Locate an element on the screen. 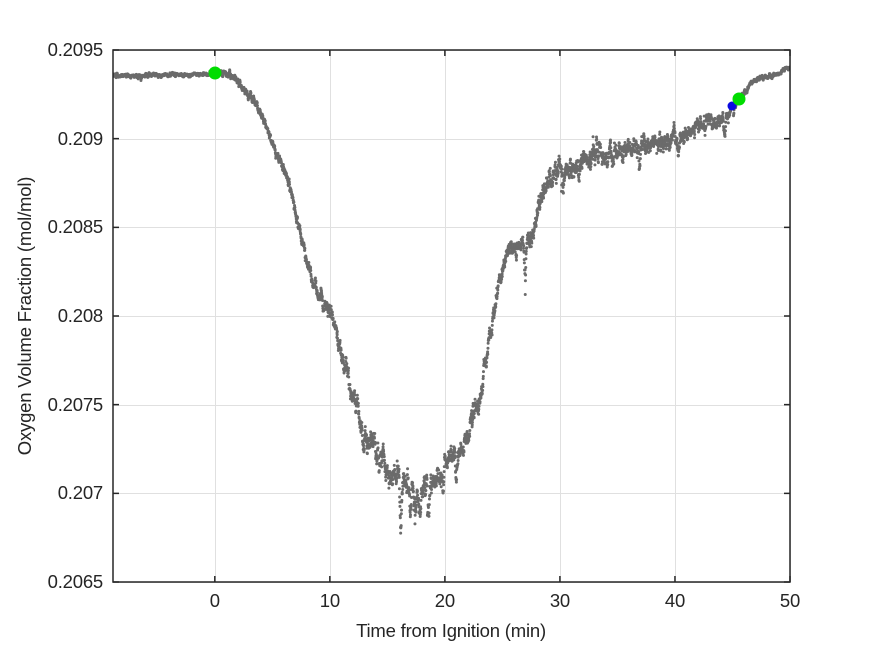  extinction-marker-green is located at coordinates (739, 99).